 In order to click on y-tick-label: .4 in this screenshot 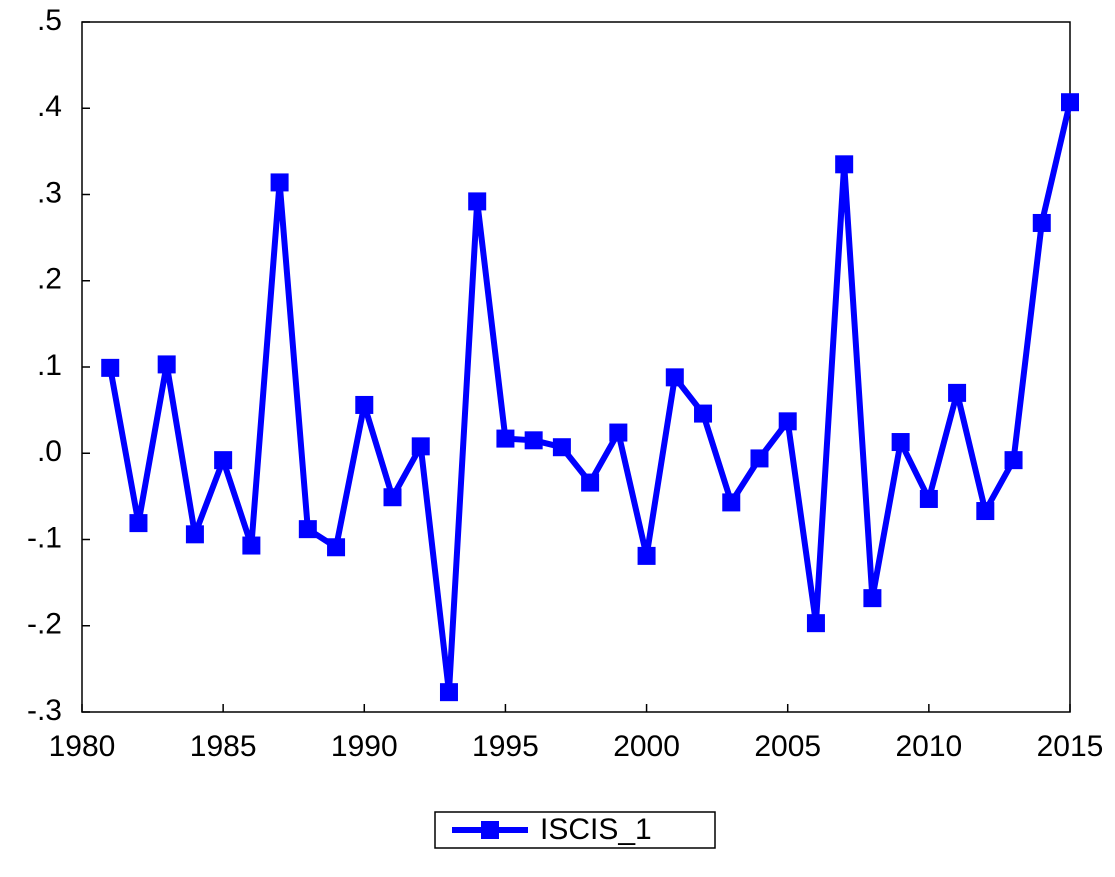, I will do `click(49, 106)`.